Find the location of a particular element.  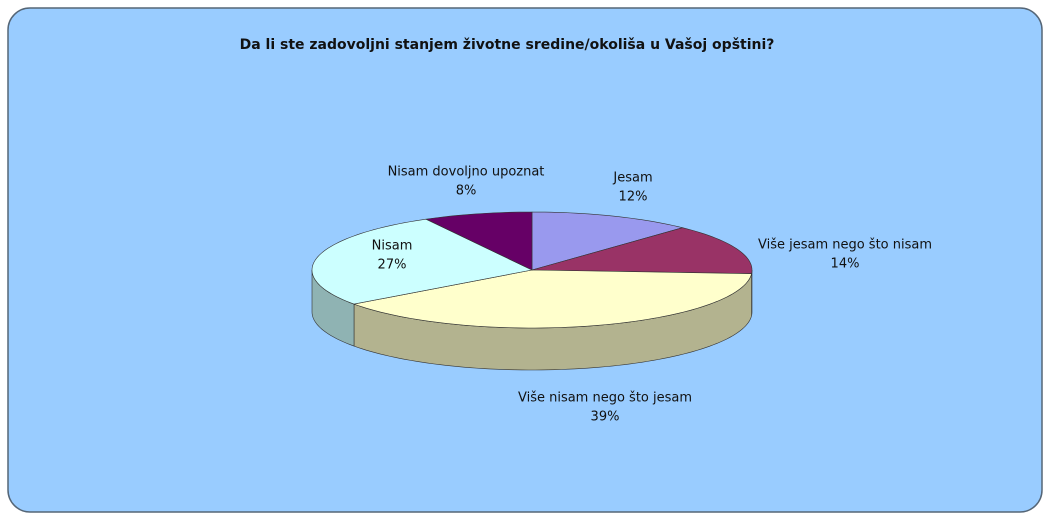

data-label-name: Nisam is located at coordinates (392, 246).